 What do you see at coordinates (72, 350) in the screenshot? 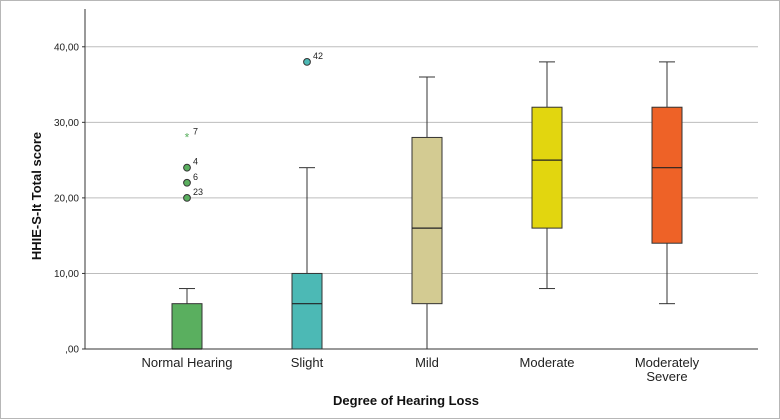
I see `y-tick-label: ,00` at bounding box center [72, 350].